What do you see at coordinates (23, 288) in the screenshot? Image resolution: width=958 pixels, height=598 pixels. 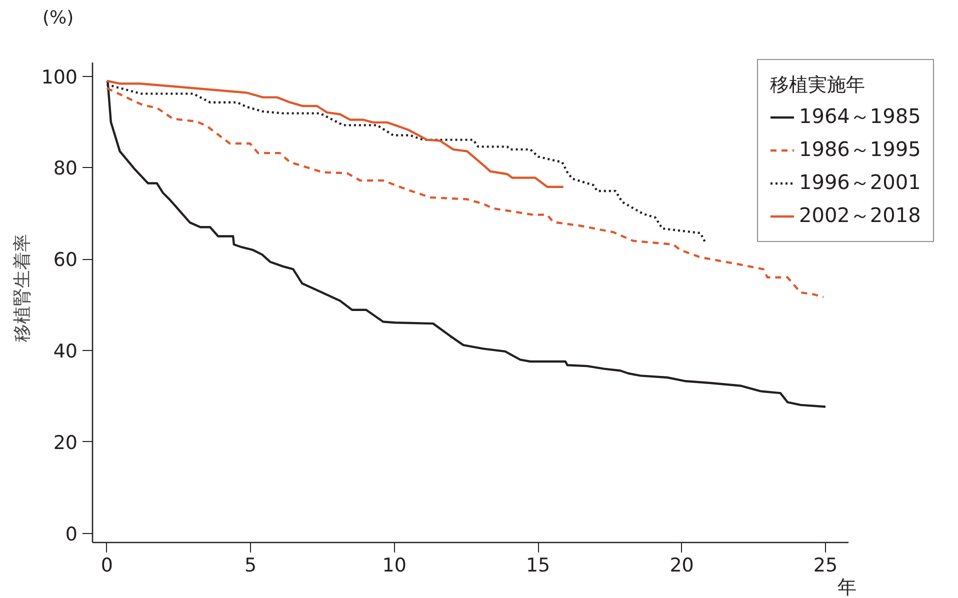 I see `y-axis-title: 移植腎生着率` at bounding box center [23, 288].